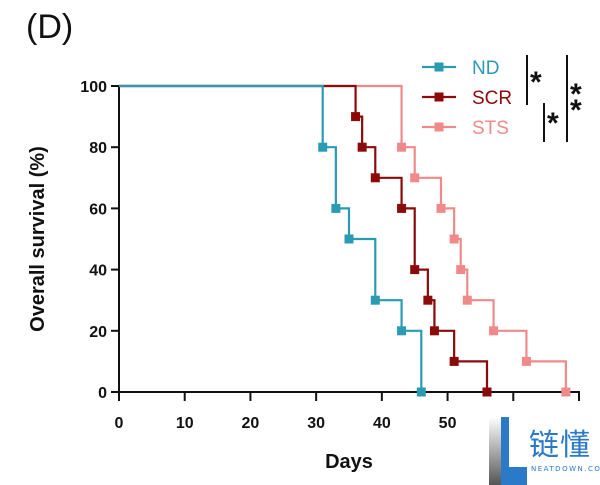 The image size is (600, 485). Describe the element at coordinates (485, 68) in the screenshot. I see `legend-label: ND` at that location.